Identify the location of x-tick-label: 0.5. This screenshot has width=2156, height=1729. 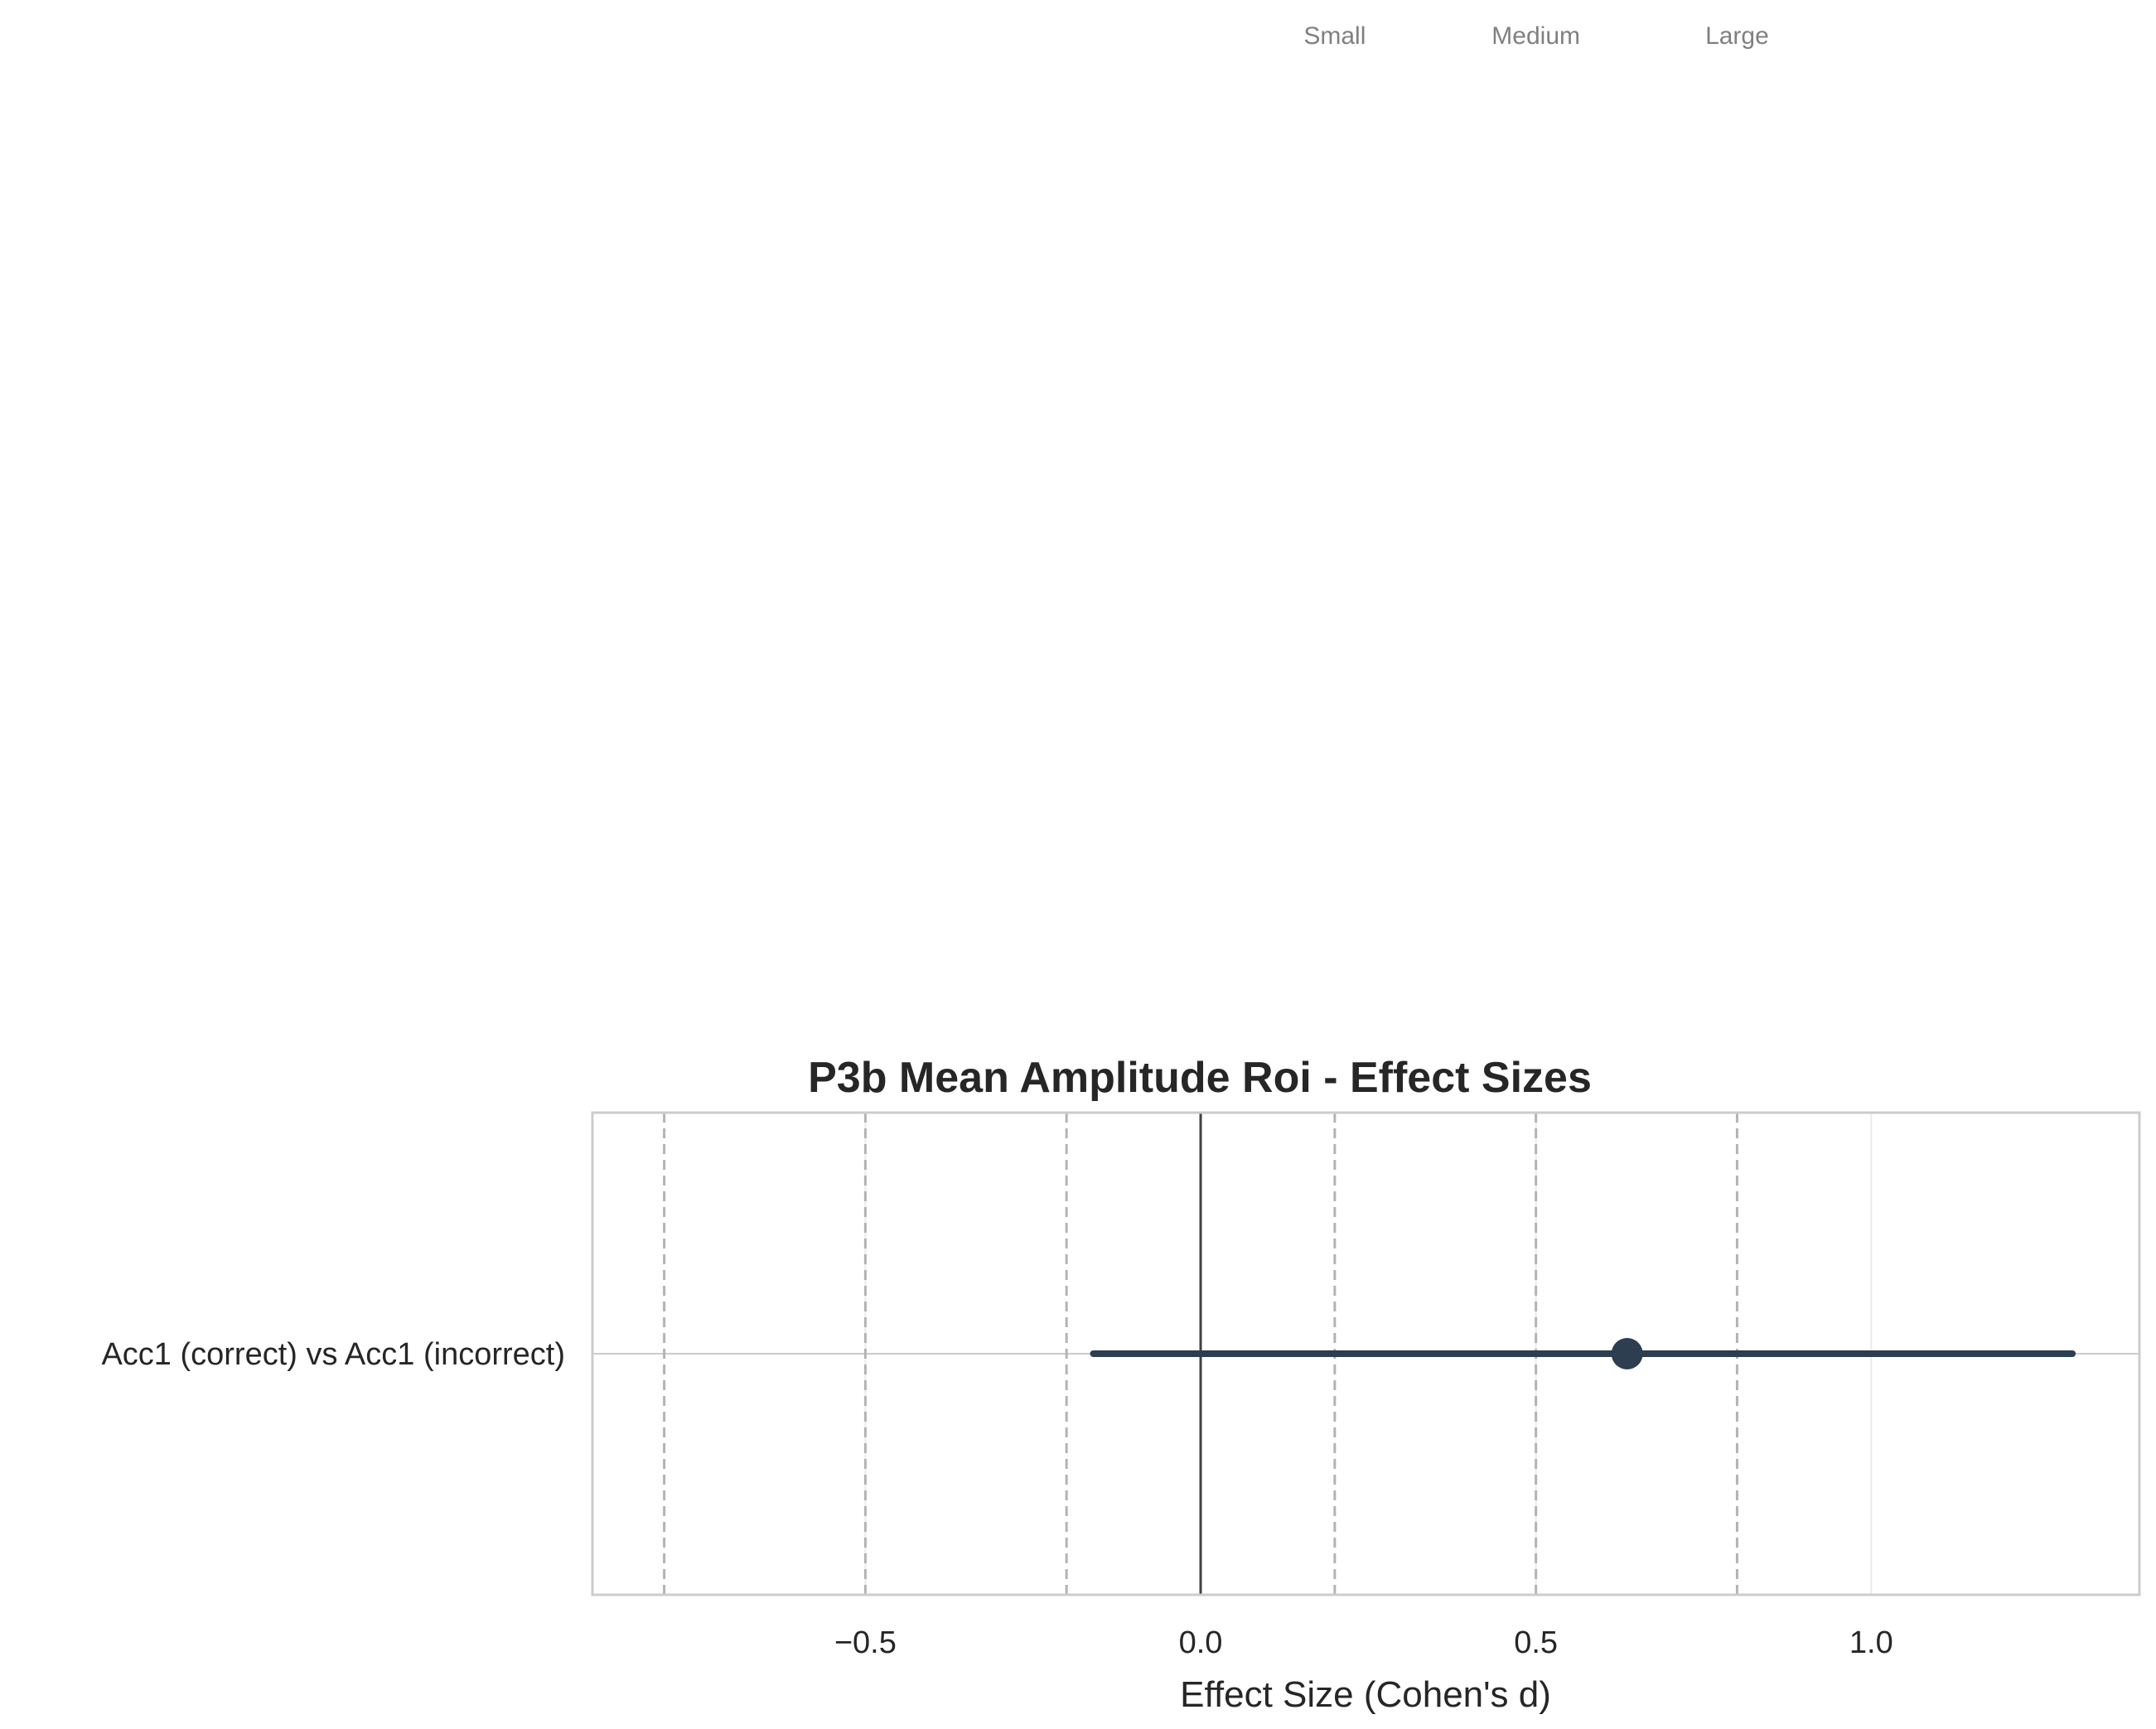
(1536, 1642).